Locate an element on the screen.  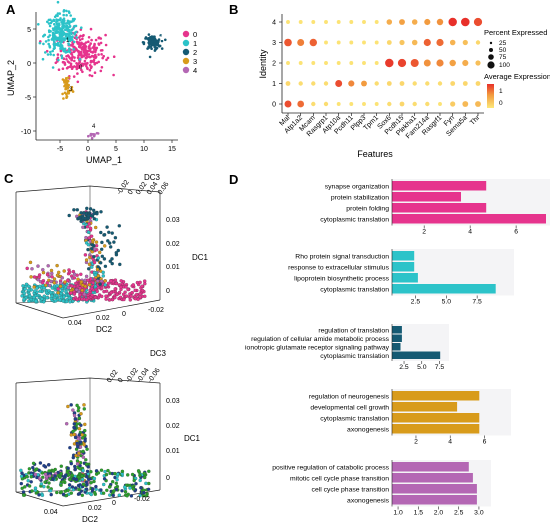
legend-dot is located at coordinates (186, 52).